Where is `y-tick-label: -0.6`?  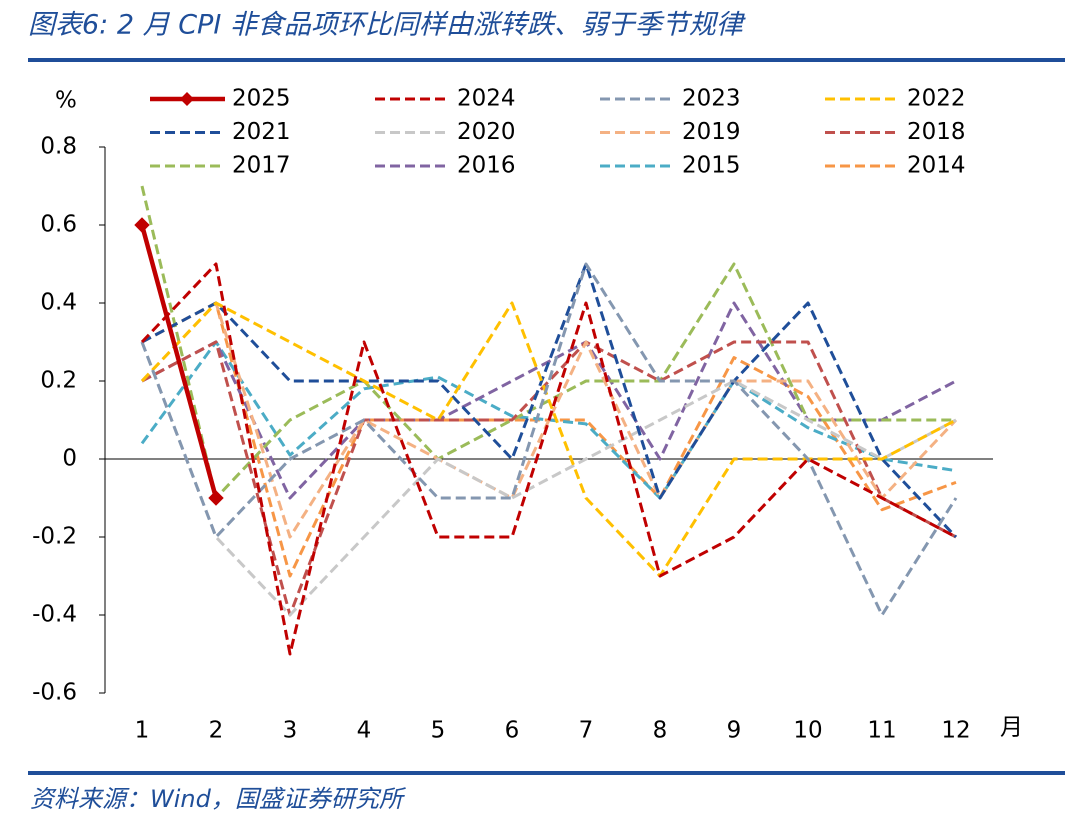 y-tick-label: -0.6 is located at coordinates (54, 693).